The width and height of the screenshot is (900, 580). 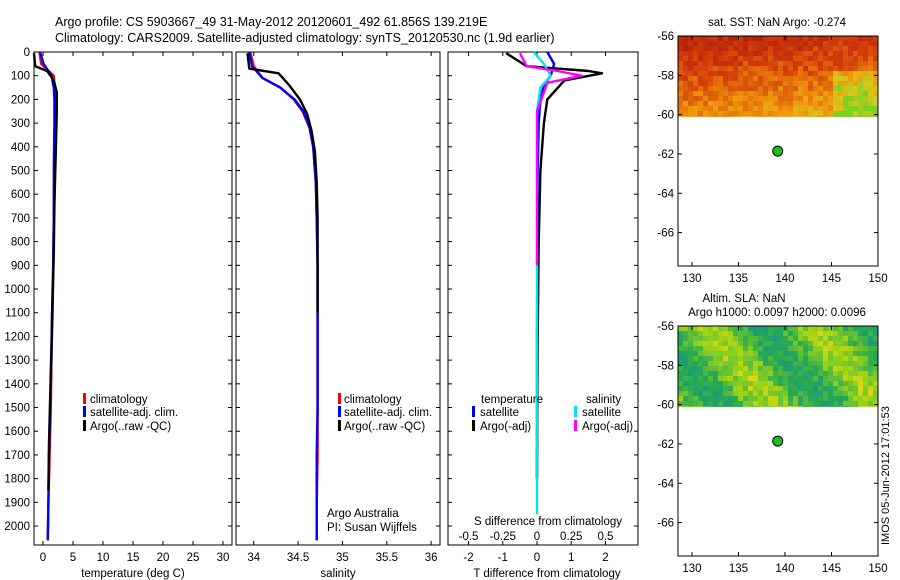 What do you see at coordinates (778, 151) in the screenshot?
I see `sst-map-frame` at bounding box center [778, 151].